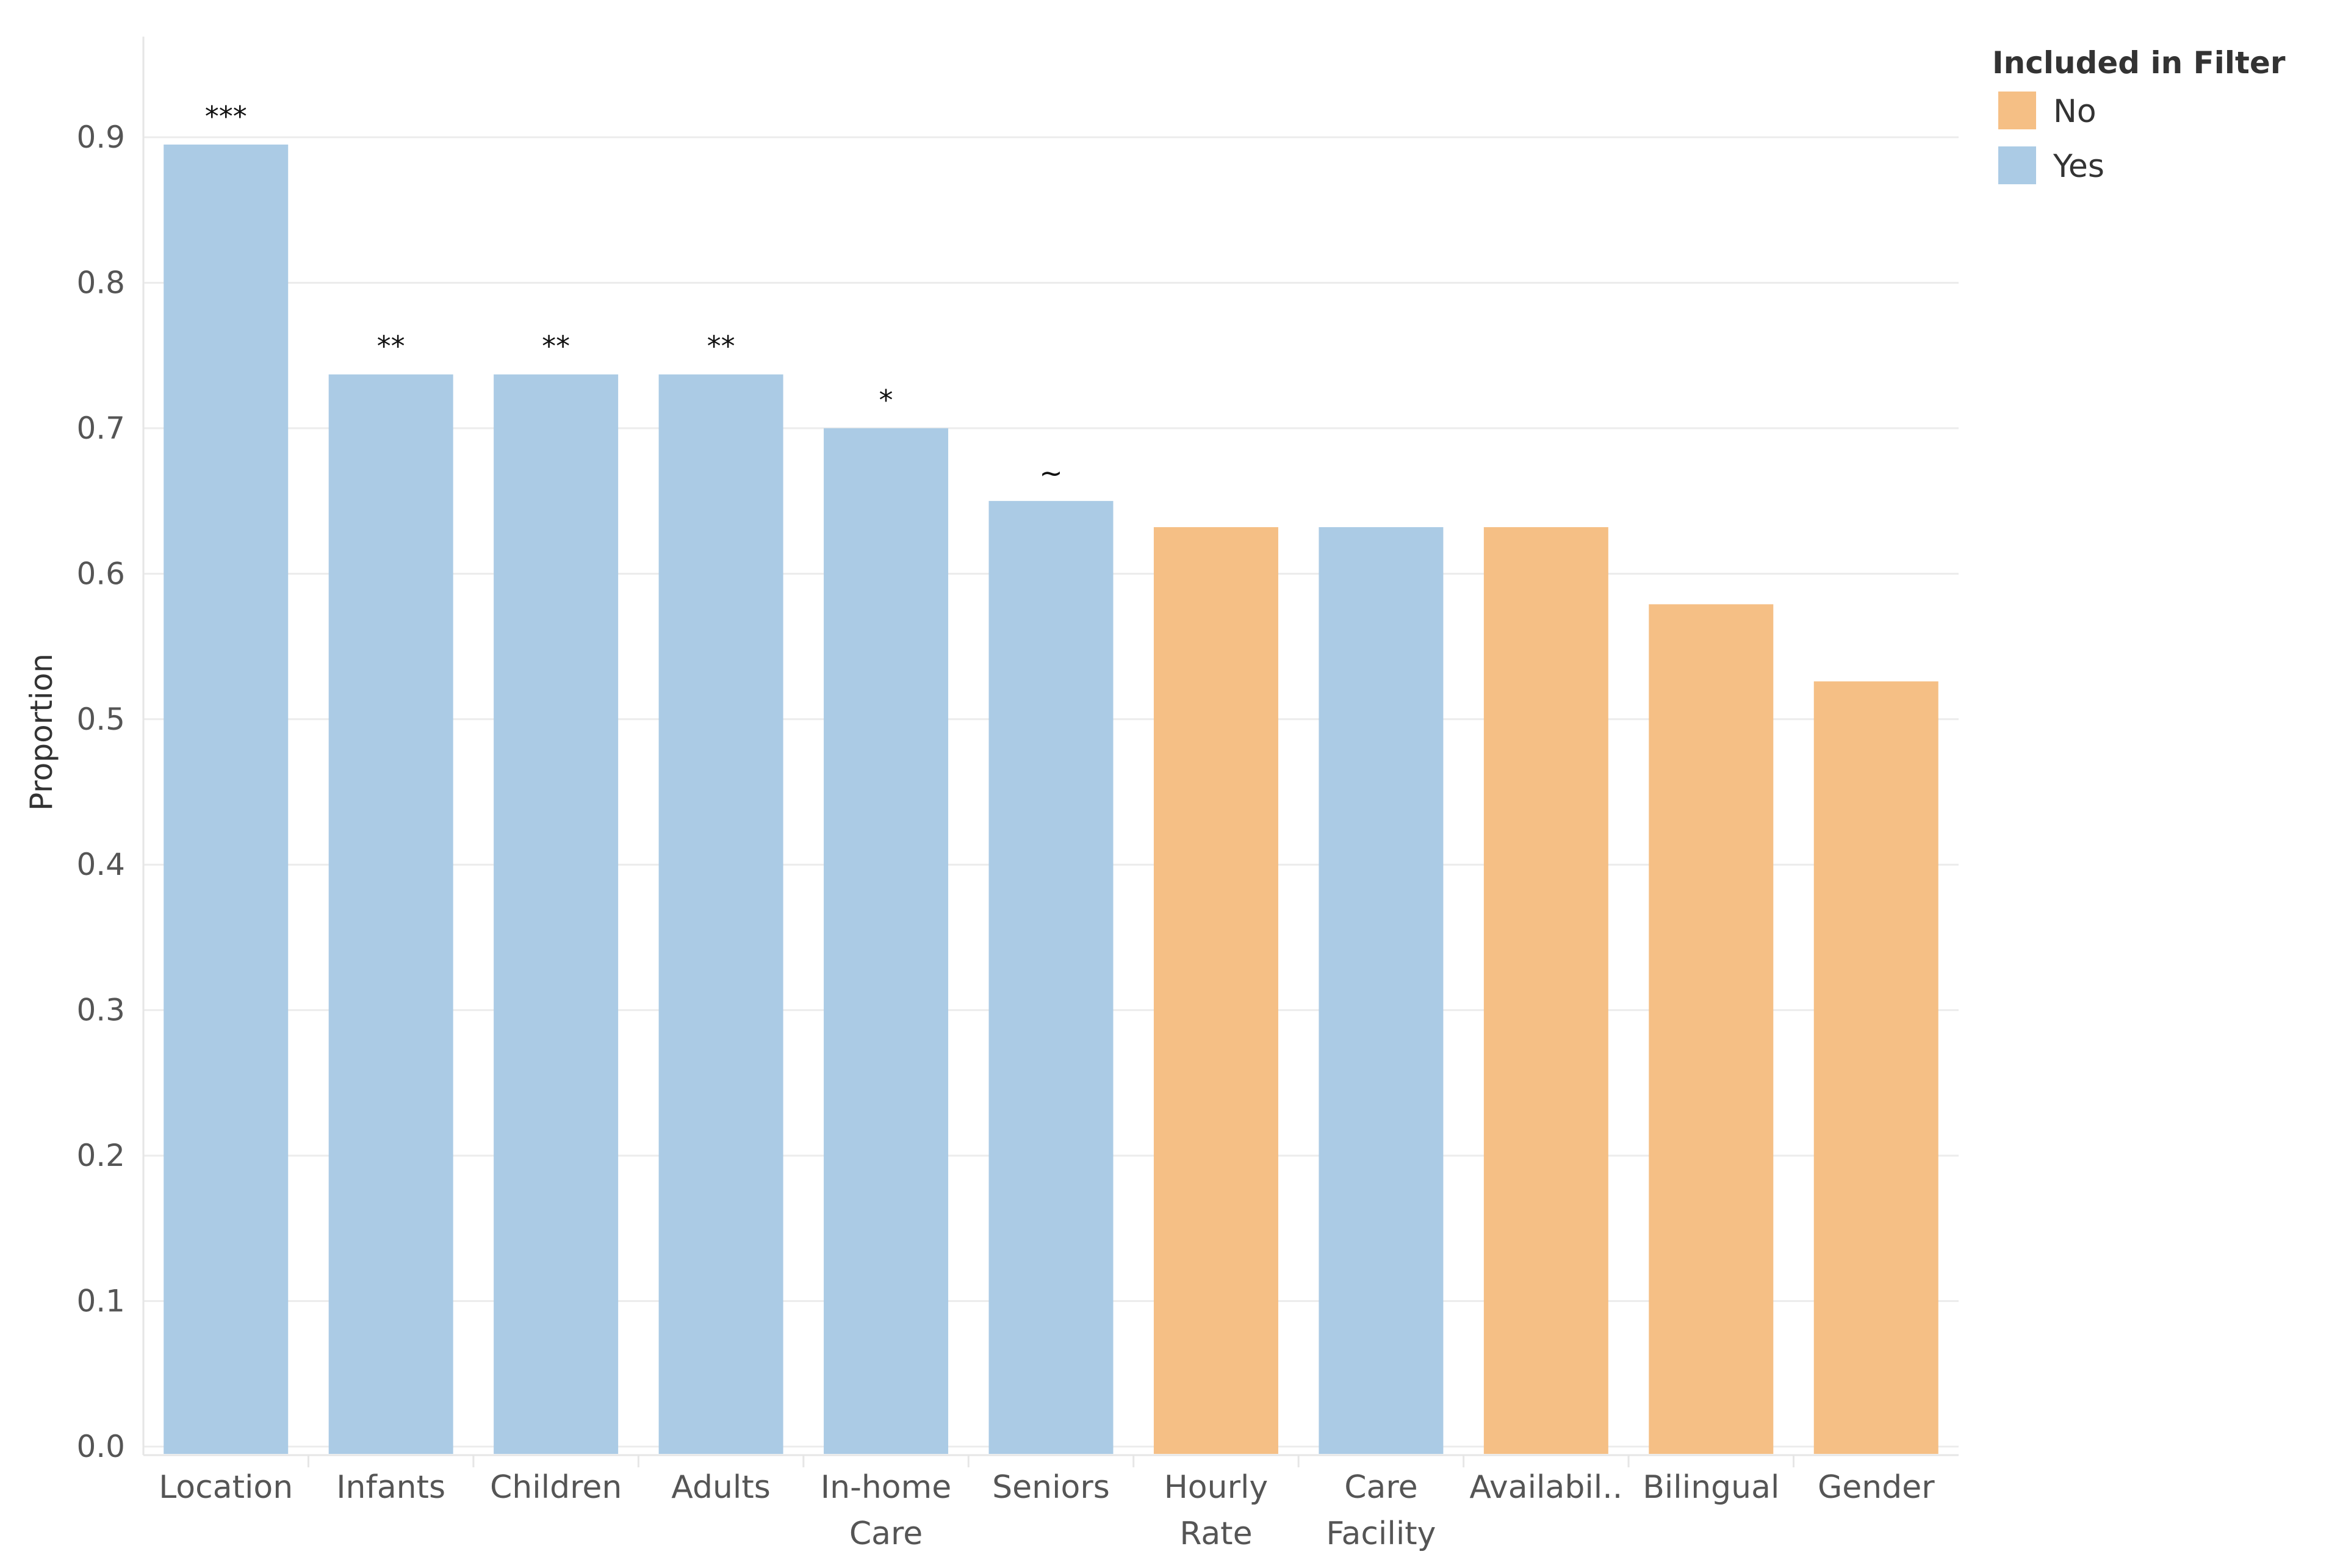 The width and height of the screenshot is (2343, 1568). I want to click on x-category-label: In-home, so click(886, 1488).